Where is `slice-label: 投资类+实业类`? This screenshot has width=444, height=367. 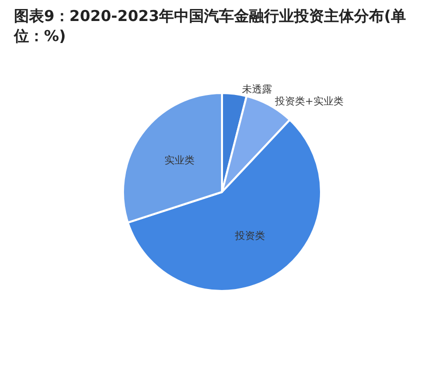 slice-label: 投资类+实业类 is located at coordinates (309, 101).